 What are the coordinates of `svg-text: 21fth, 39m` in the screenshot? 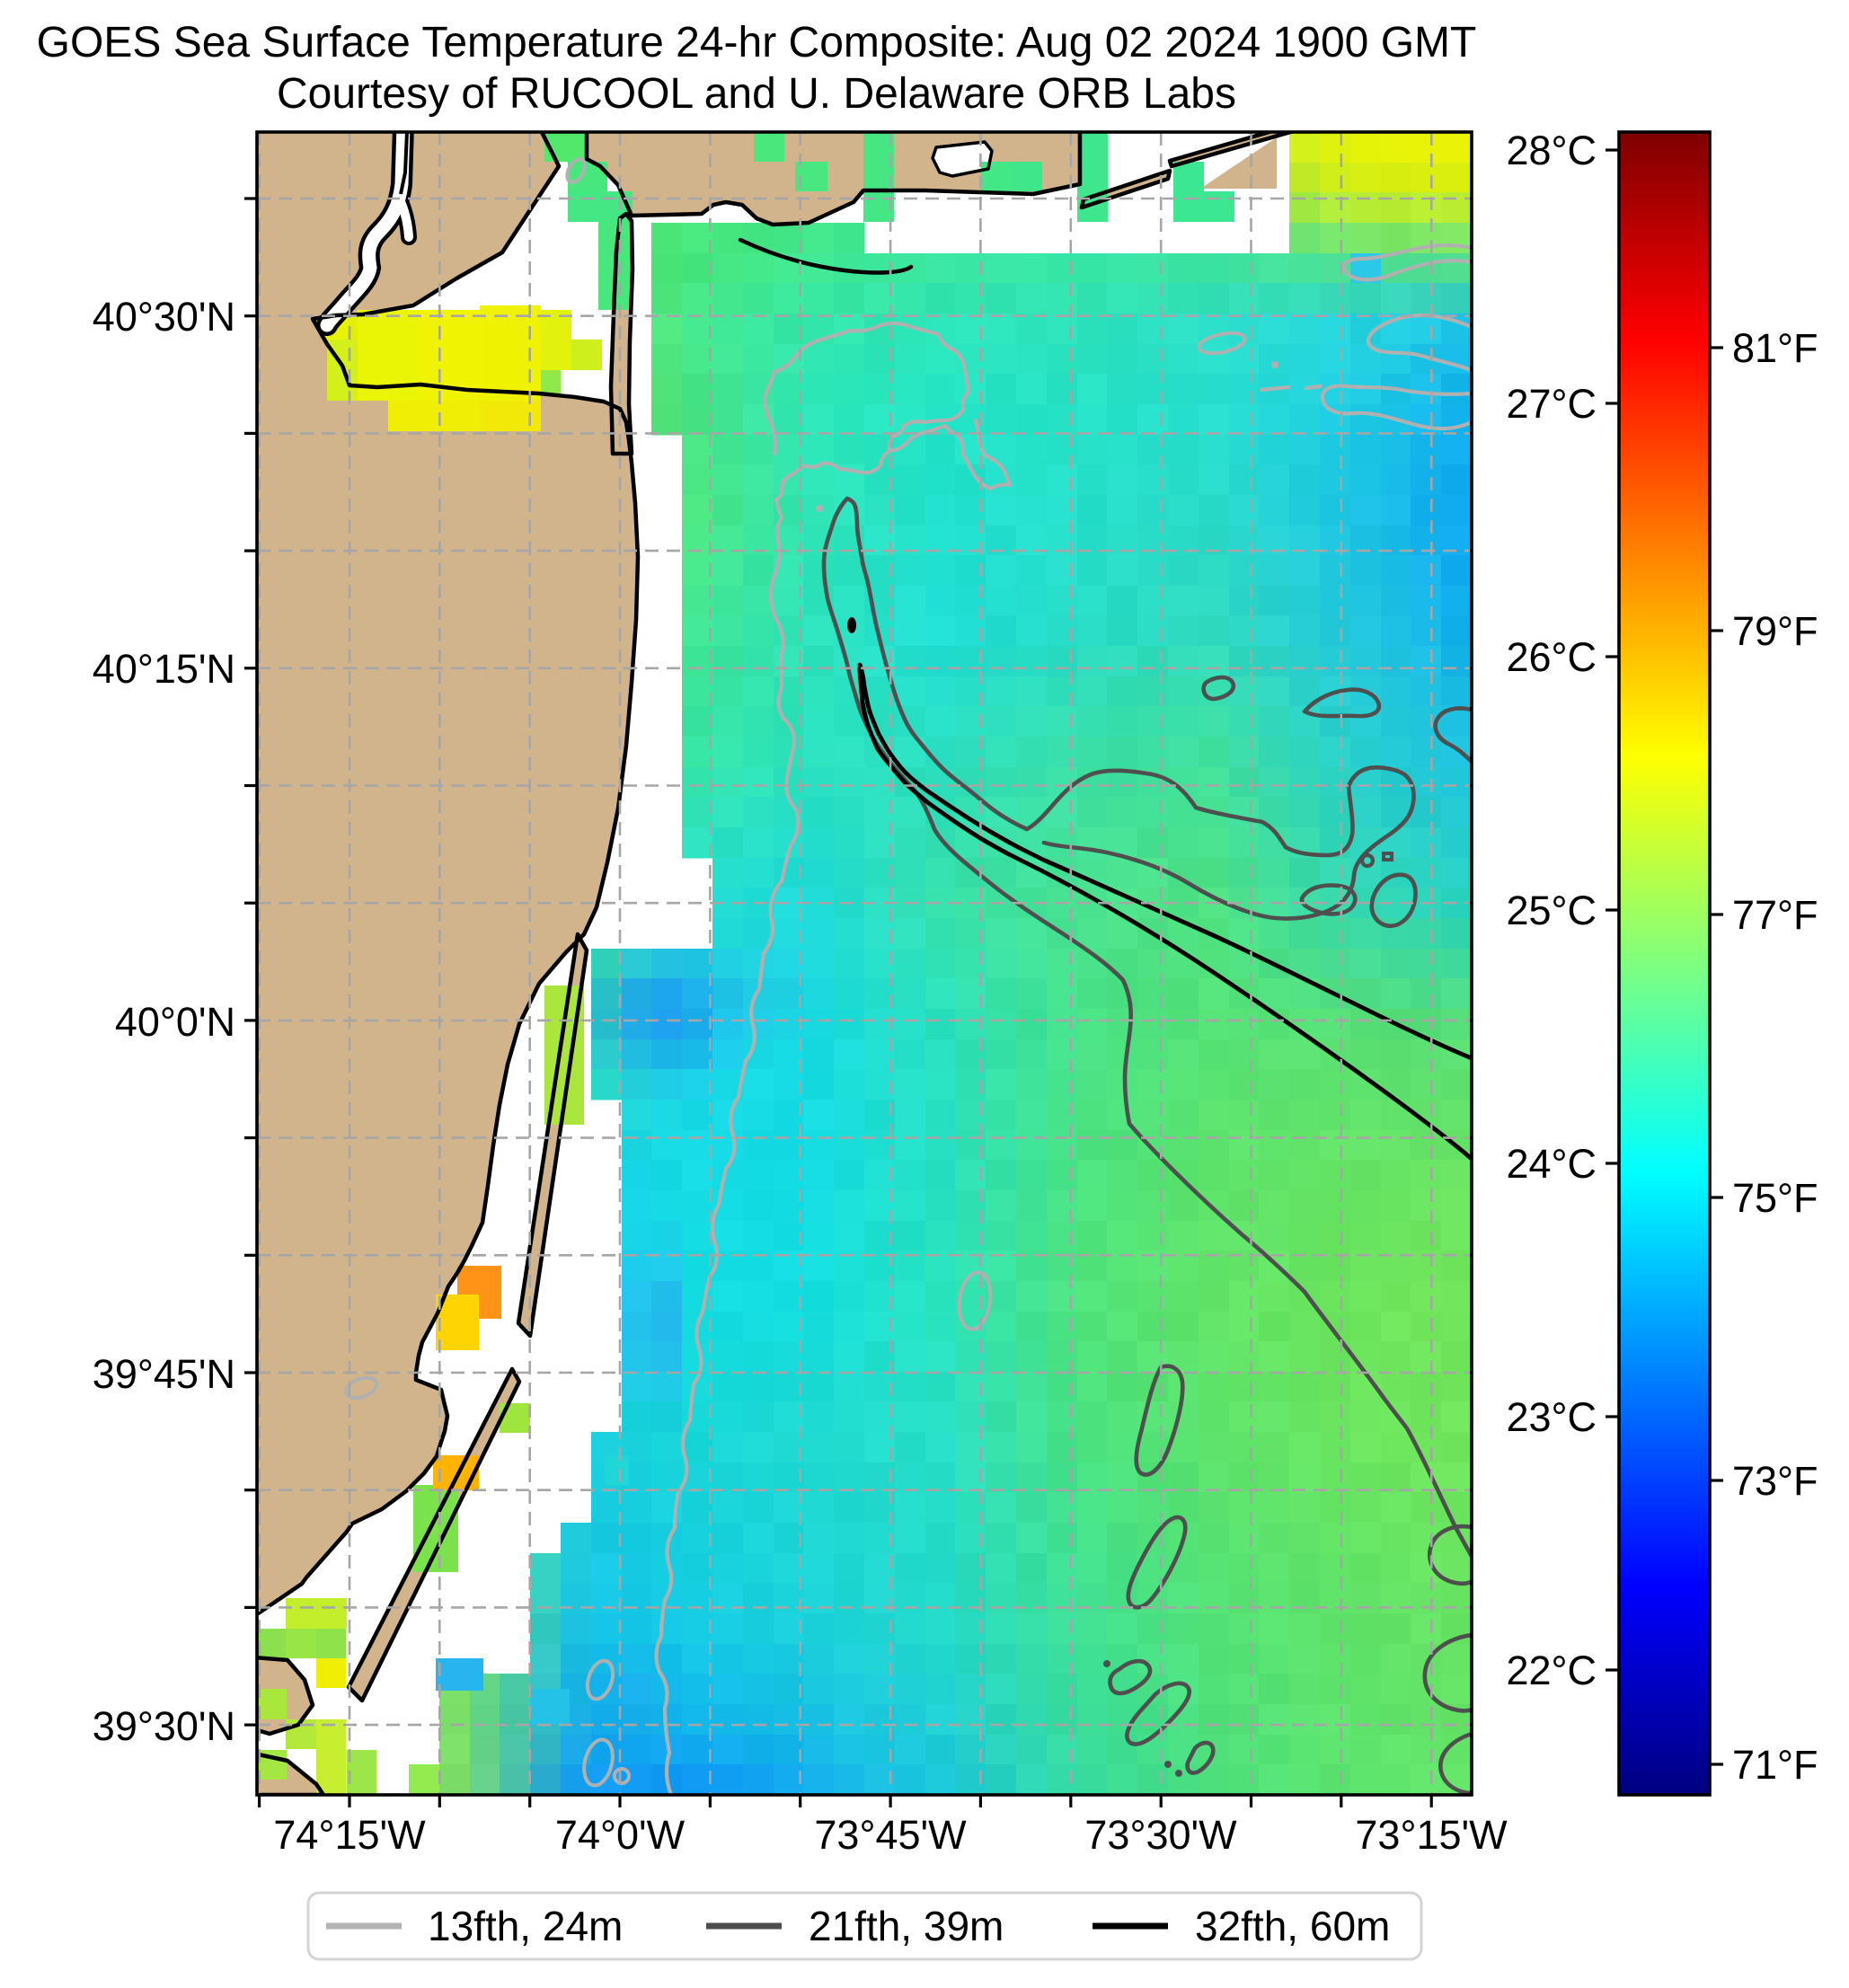 It's located at (907, 1926).